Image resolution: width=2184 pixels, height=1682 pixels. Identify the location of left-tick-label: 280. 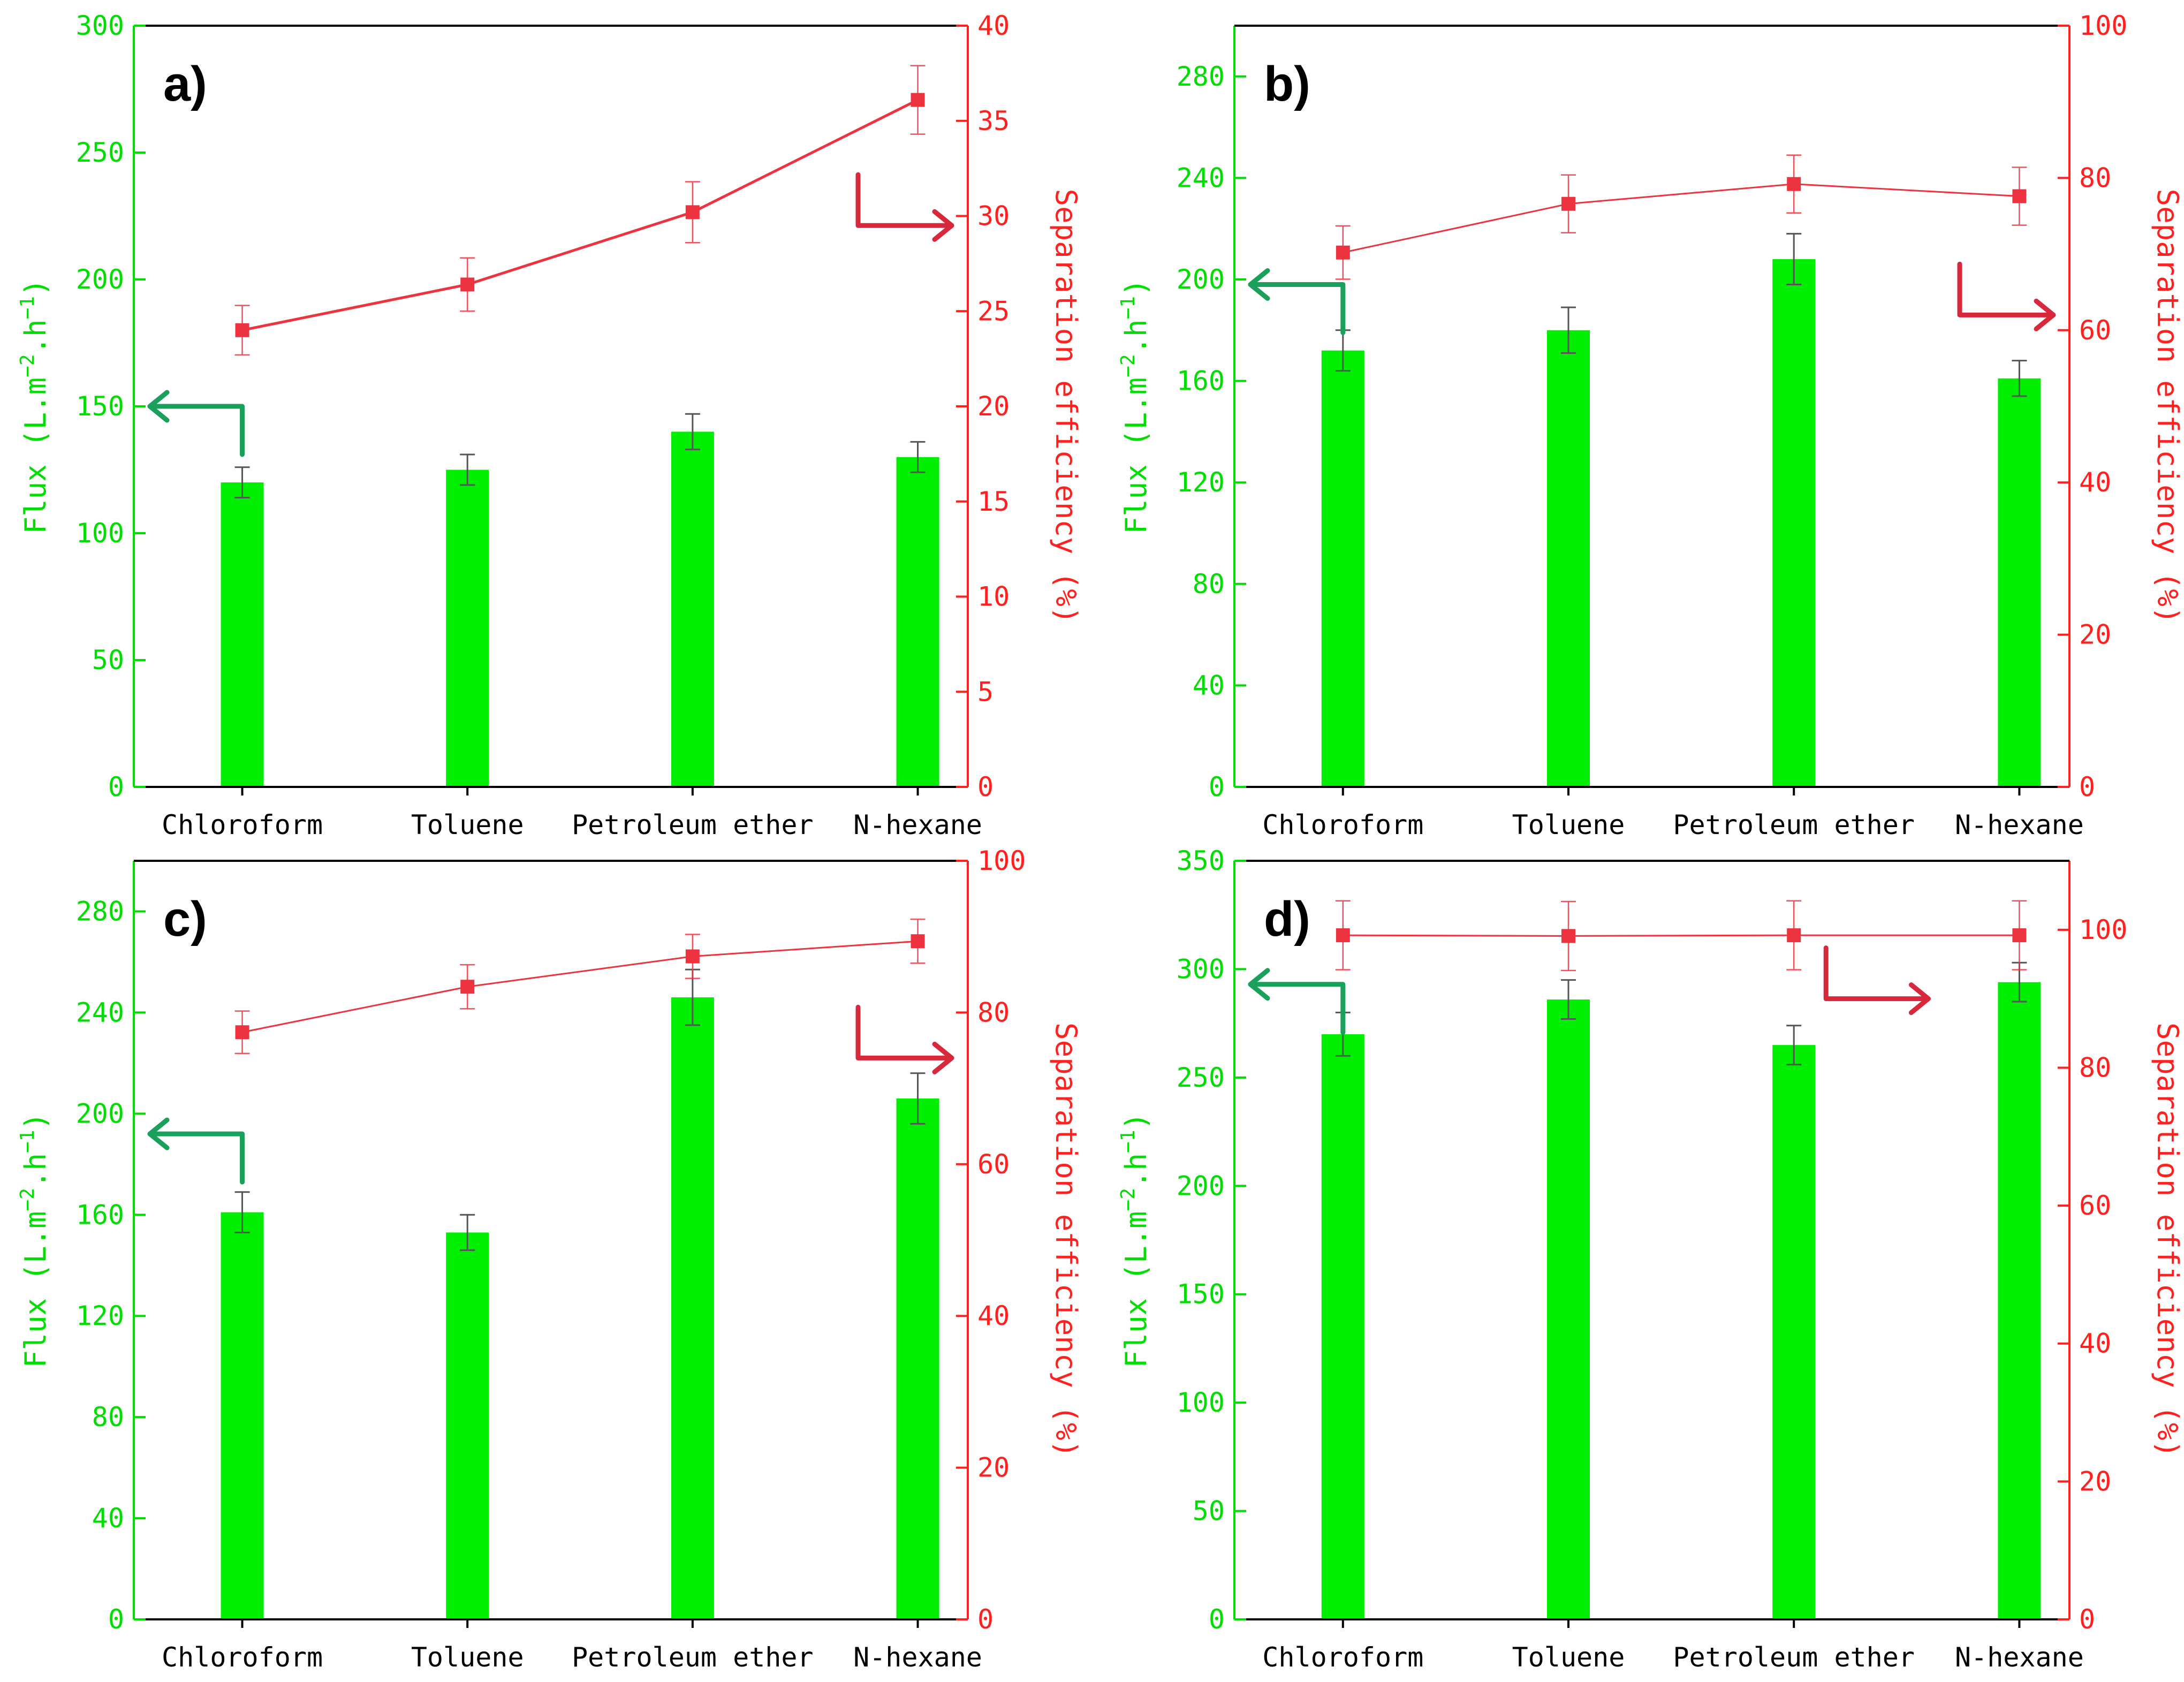
(1201, 76).